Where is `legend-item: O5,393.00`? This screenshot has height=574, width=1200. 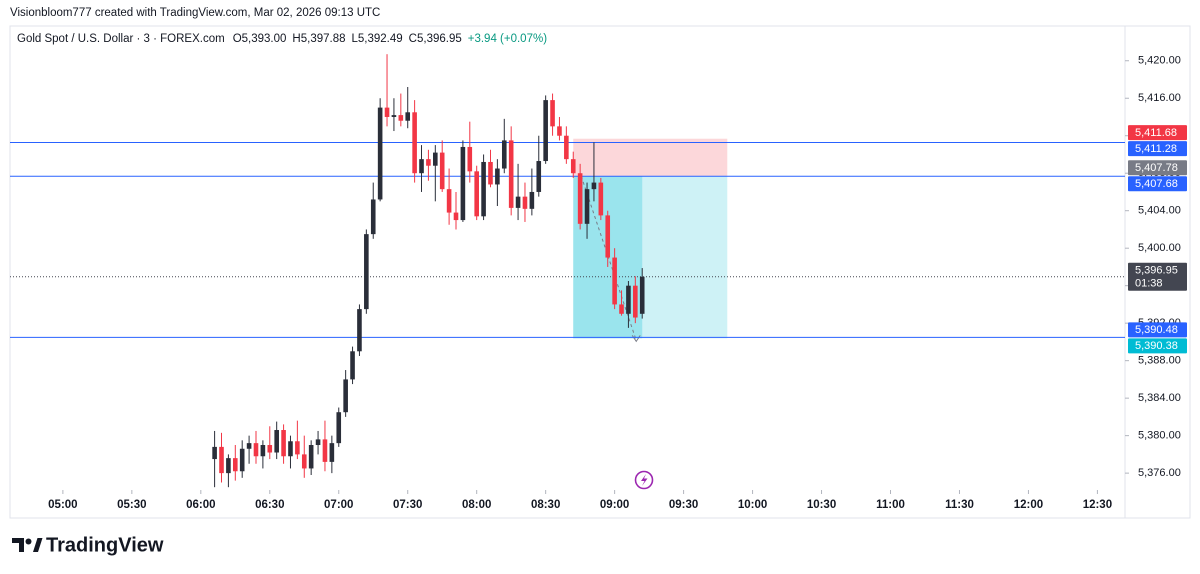
legend-item: O5,393.00 is located at coordinates (260, 39).